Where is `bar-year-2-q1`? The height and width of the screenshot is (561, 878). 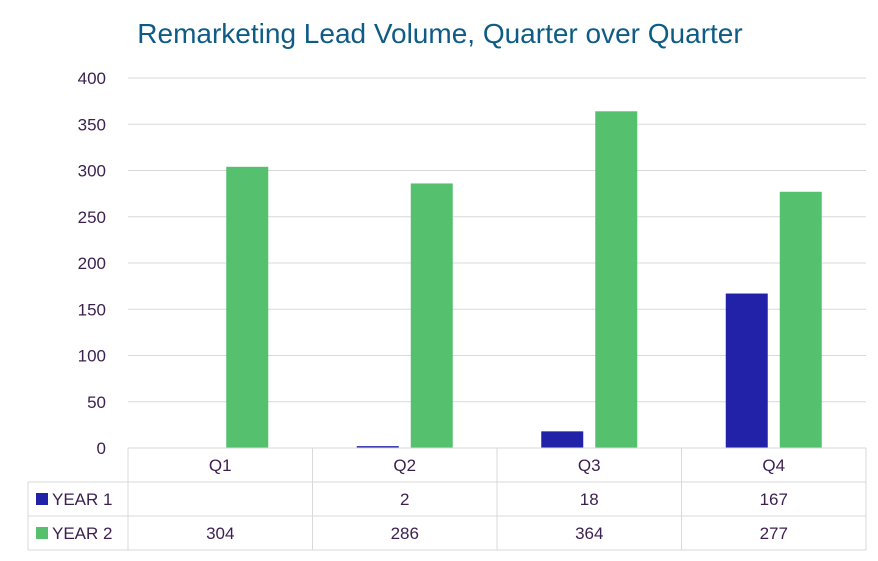
bar-year-2-q1 is located at coordinates (247, 307).